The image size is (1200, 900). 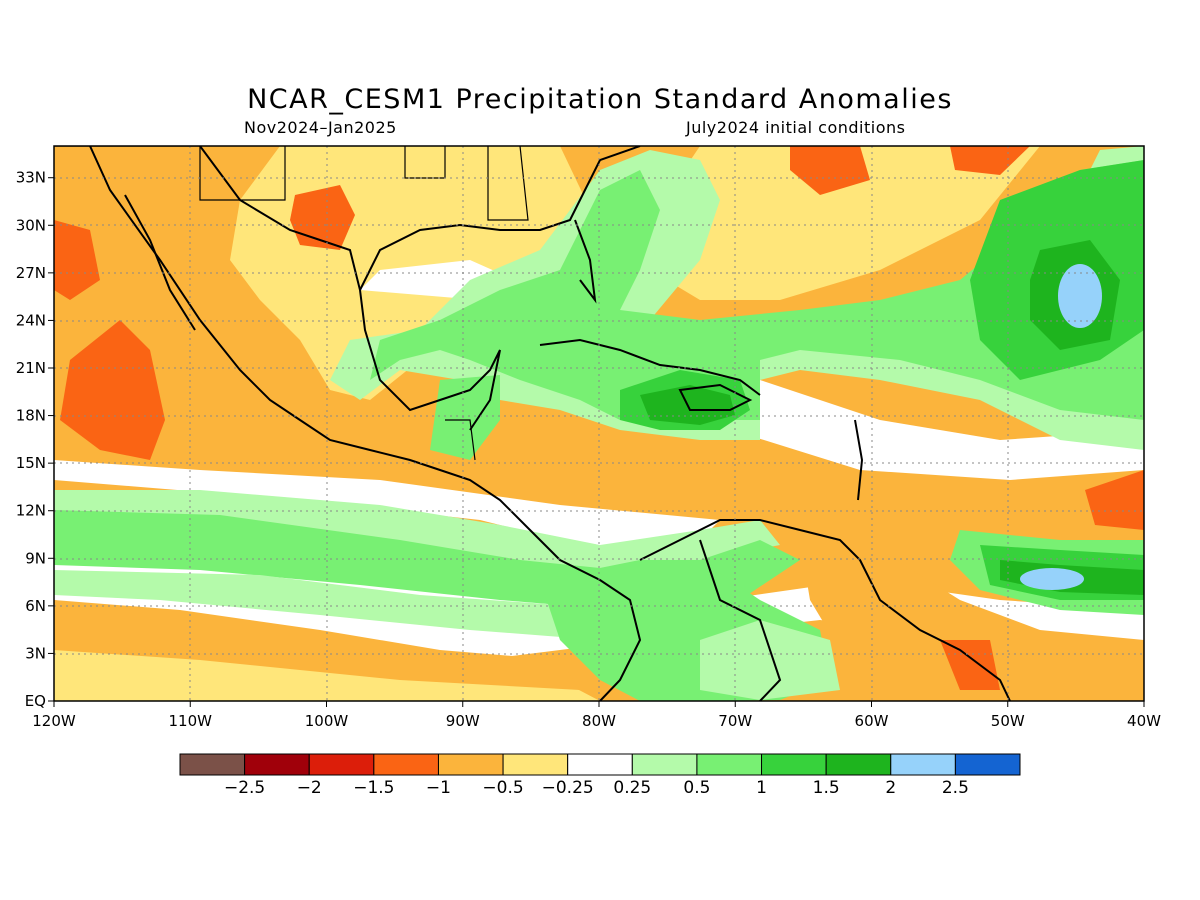 What do you see at coordinates (31, 416) in the screenshot?
I see `lat-label: 18N` at bounding box center [31, 416].